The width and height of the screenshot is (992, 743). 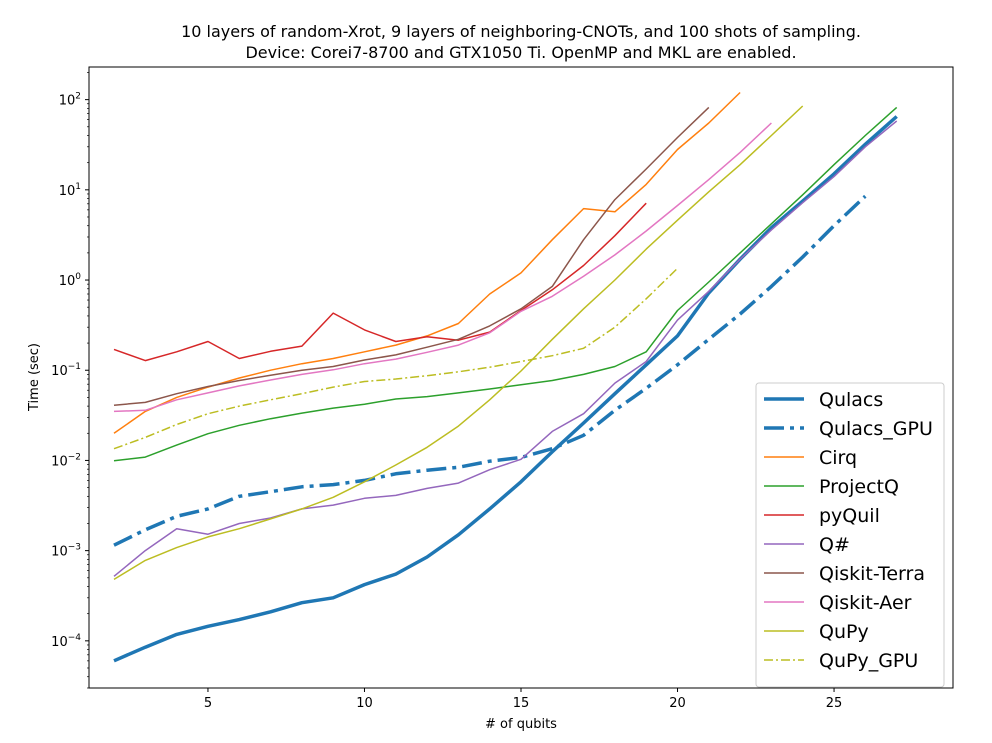 What do you see at coordinates (677, 703) in the screenshot?
I see `x-tick-label: 20` at bounding box center [677, 703].